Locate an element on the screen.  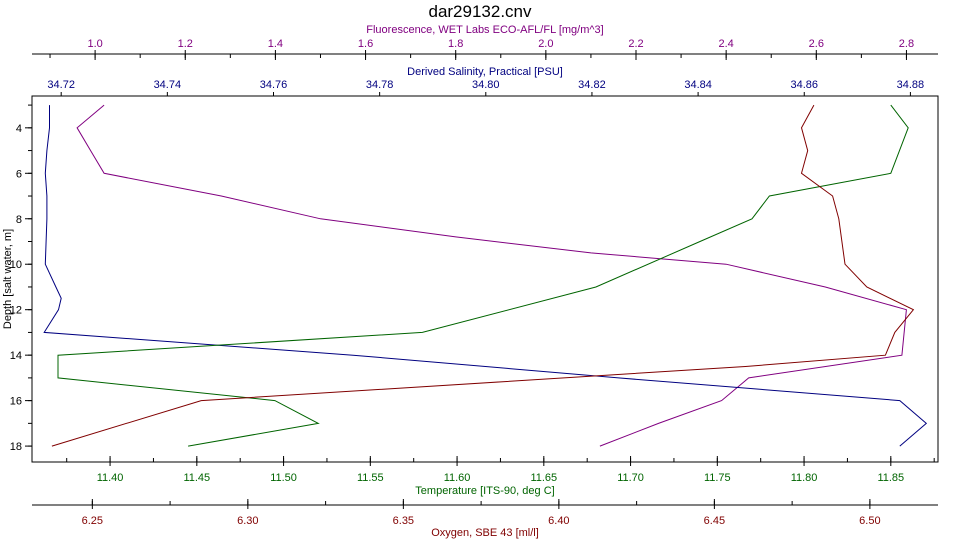
depth-tick-label: 4 is located at coordinates (19, 129).